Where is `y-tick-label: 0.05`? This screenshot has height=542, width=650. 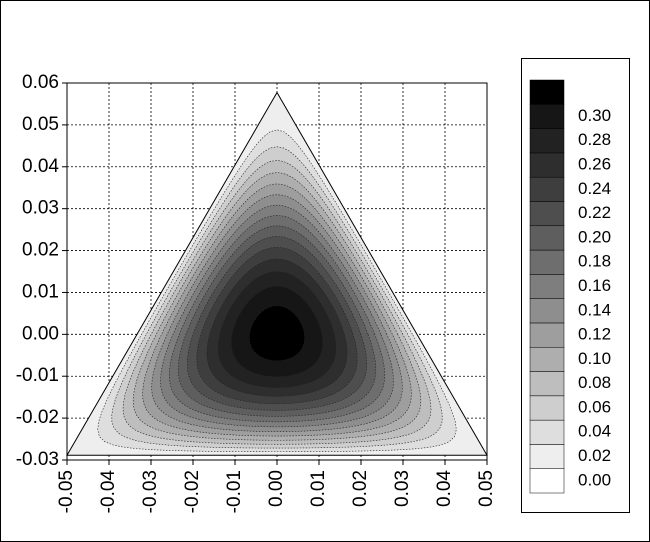
y-tick-label: 0.05 is located at coordinates (40, 124).